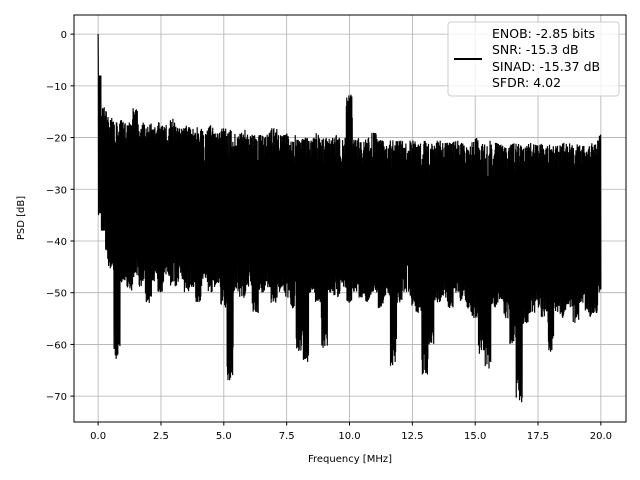  What do you see at coordinates (98, 436) in the screenshot?
I see `x-tick-label: 0.0` at bounding box center [98, 436].